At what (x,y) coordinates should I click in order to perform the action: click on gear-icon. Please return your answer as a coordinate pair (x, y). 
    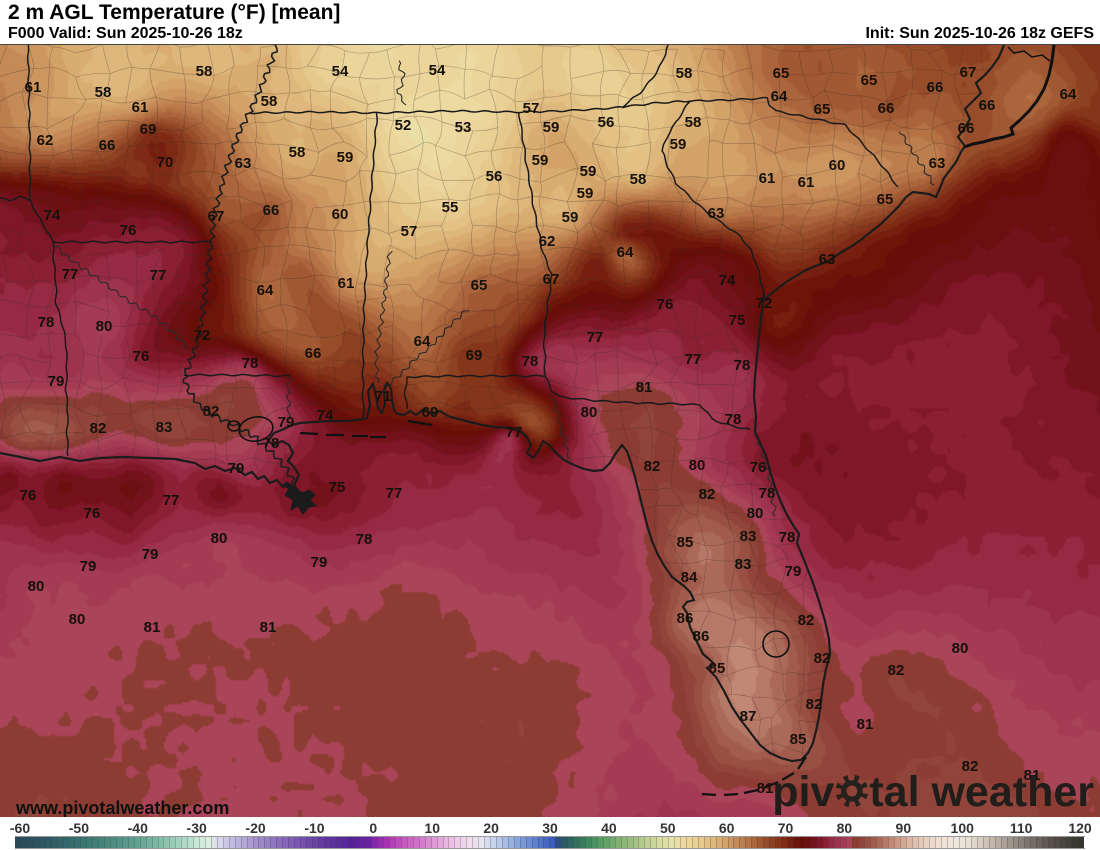
    Looking at the image, I should click on (851, 791).